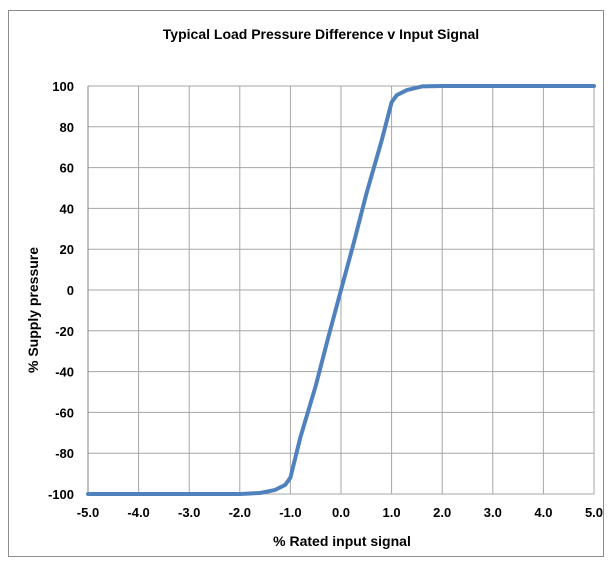 This screenshot has width=614, height=567. I want to click on x-tick-label: 5.0, so click(594, 512).